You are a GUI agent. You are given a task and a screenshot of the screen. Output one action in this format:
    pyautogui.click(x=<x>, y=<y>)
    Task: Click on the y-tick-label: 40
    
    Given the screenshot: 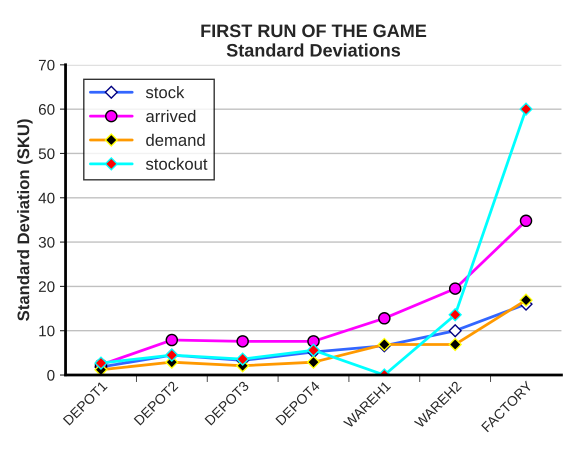 What is the action you would take?
    pyautogui.click(x=46, y=198)
    